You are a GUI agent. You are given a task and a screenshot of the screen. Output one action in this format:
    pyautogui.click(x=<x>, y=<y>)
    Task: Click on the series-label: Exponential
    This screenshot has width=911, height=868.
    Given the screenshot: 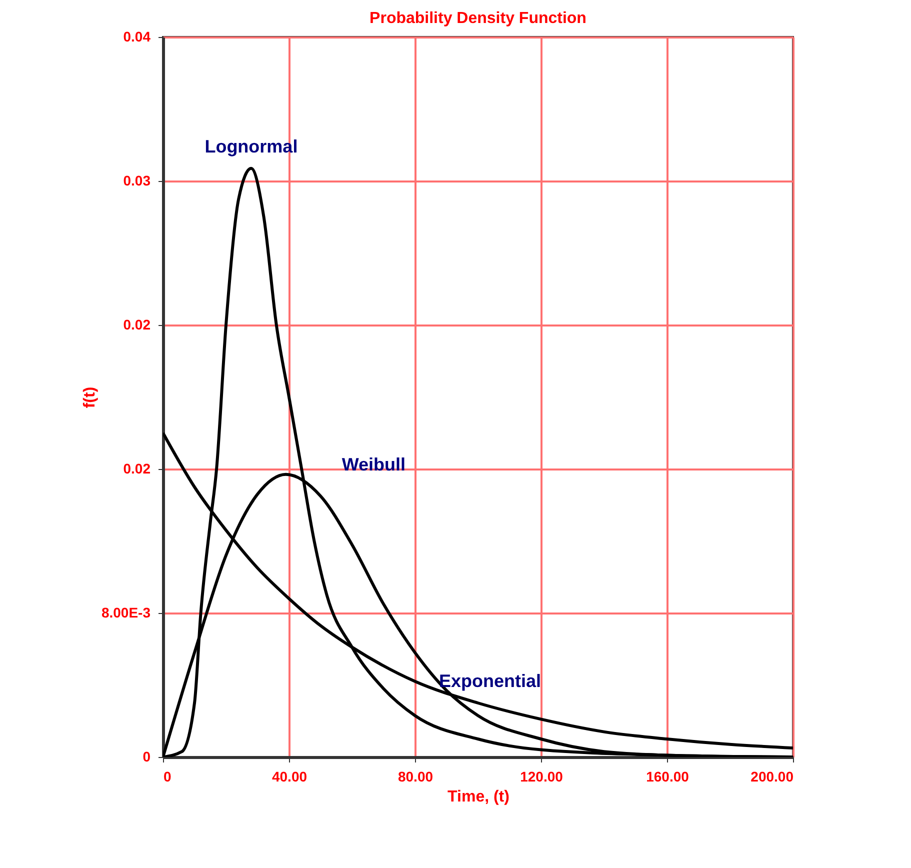 What is the action you would take?
    pyautogui.click(x=490, y=681)
    